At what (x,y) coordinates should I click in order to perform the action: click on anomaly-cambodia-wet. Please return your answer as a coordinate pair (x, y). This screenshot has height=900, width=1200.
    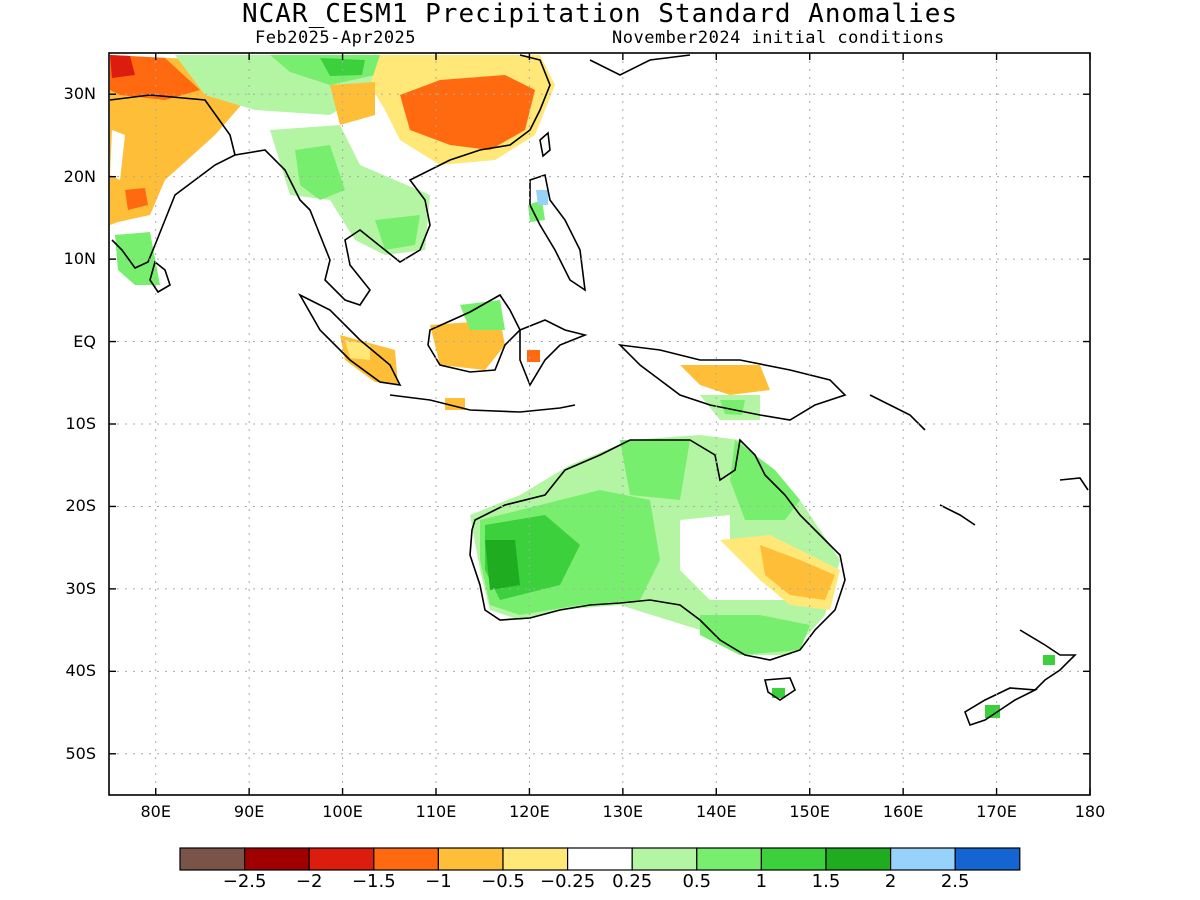
    Looking at the image, I should click on (397, 232).